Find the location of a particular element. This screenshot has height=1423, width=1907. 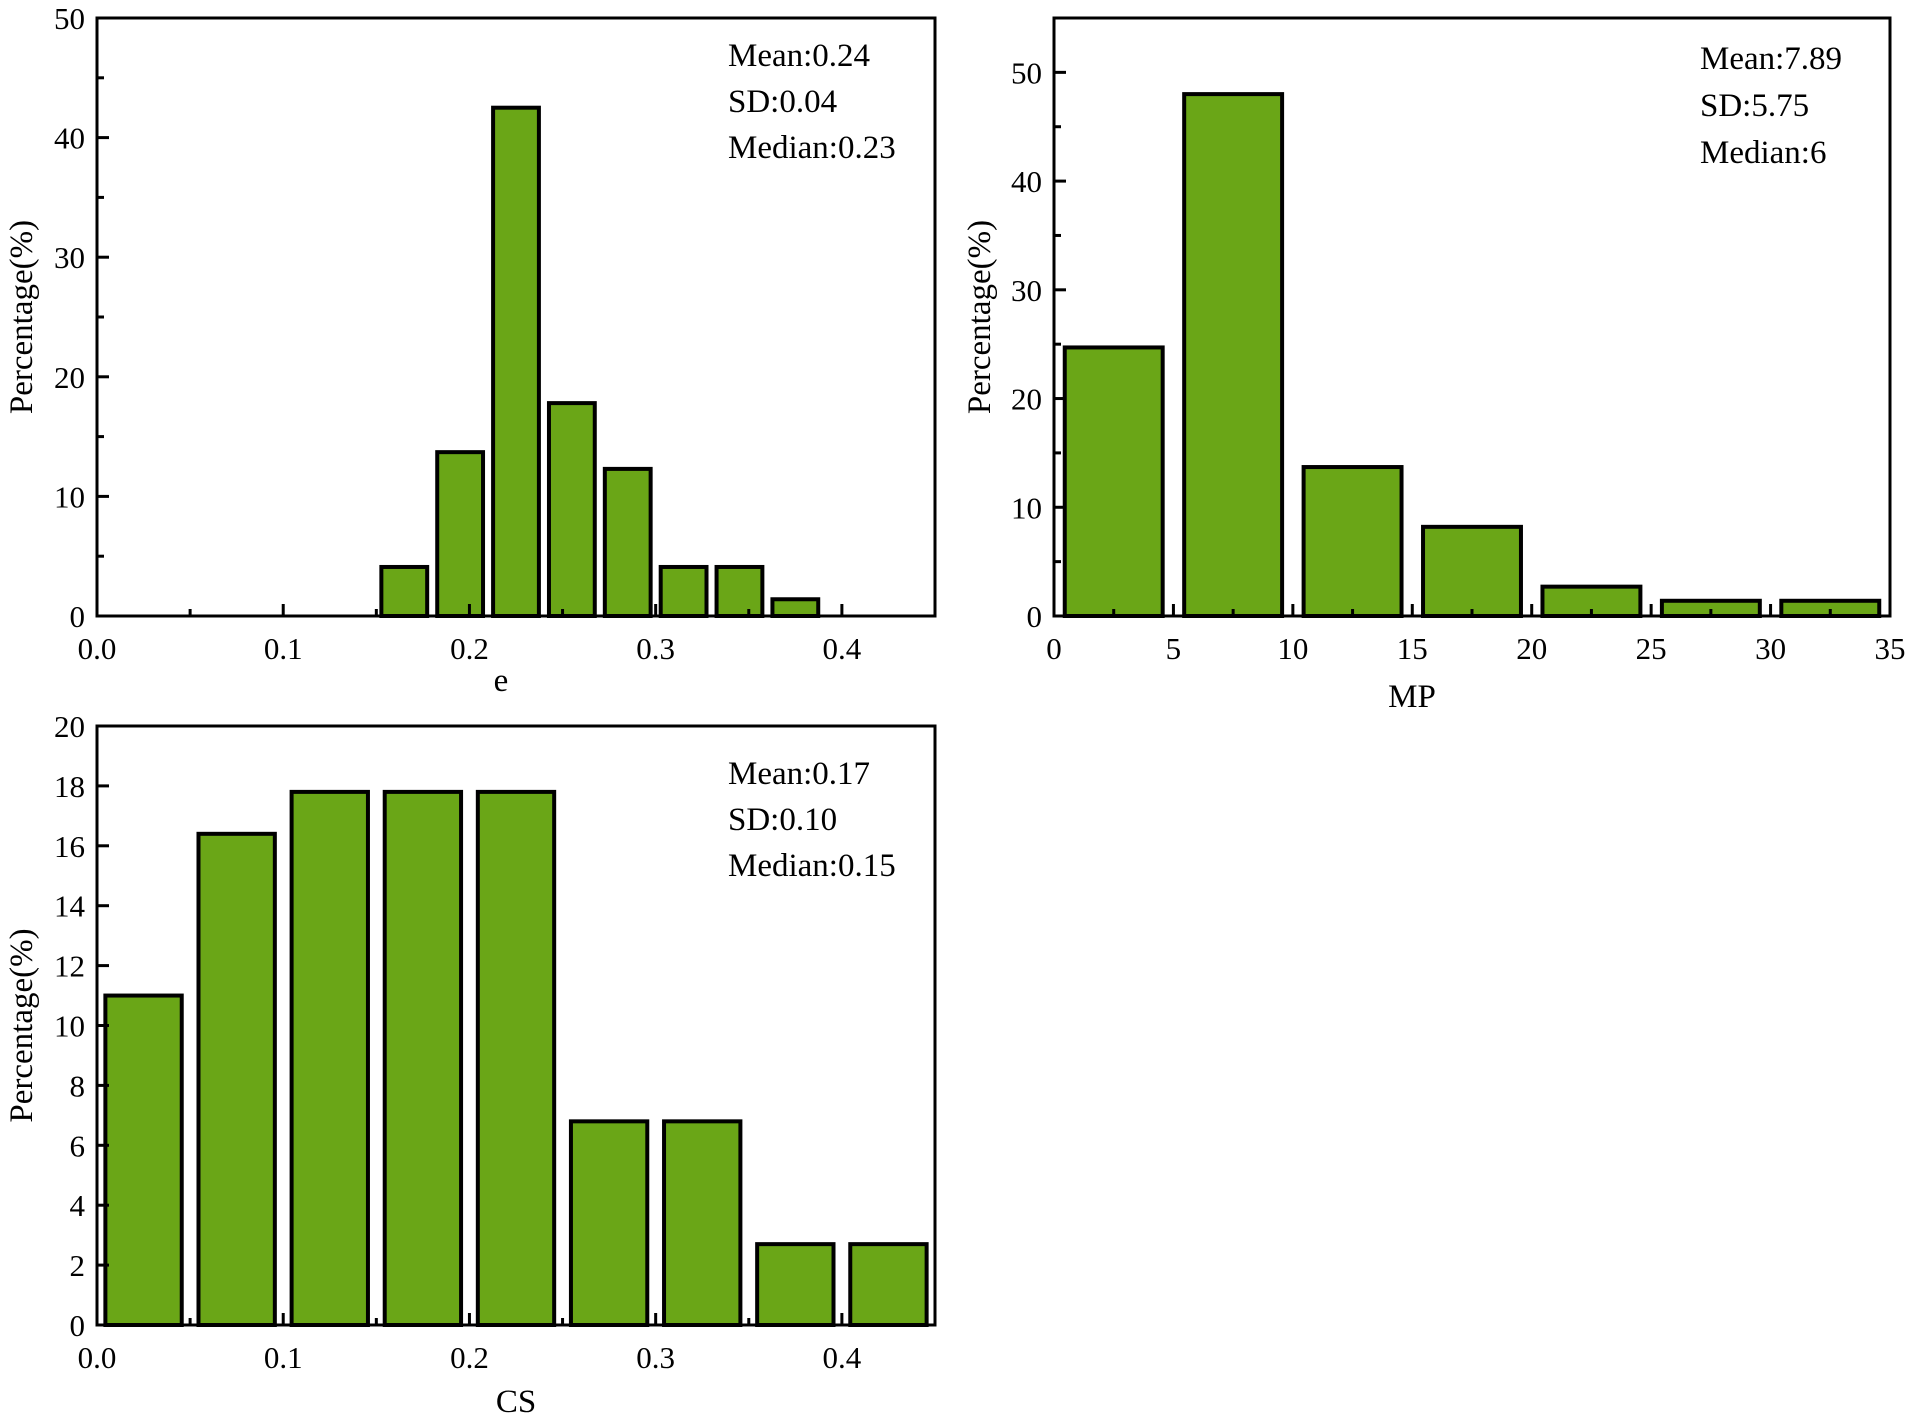

x-tick-label: 10 is located at coordinates (1292, 648).